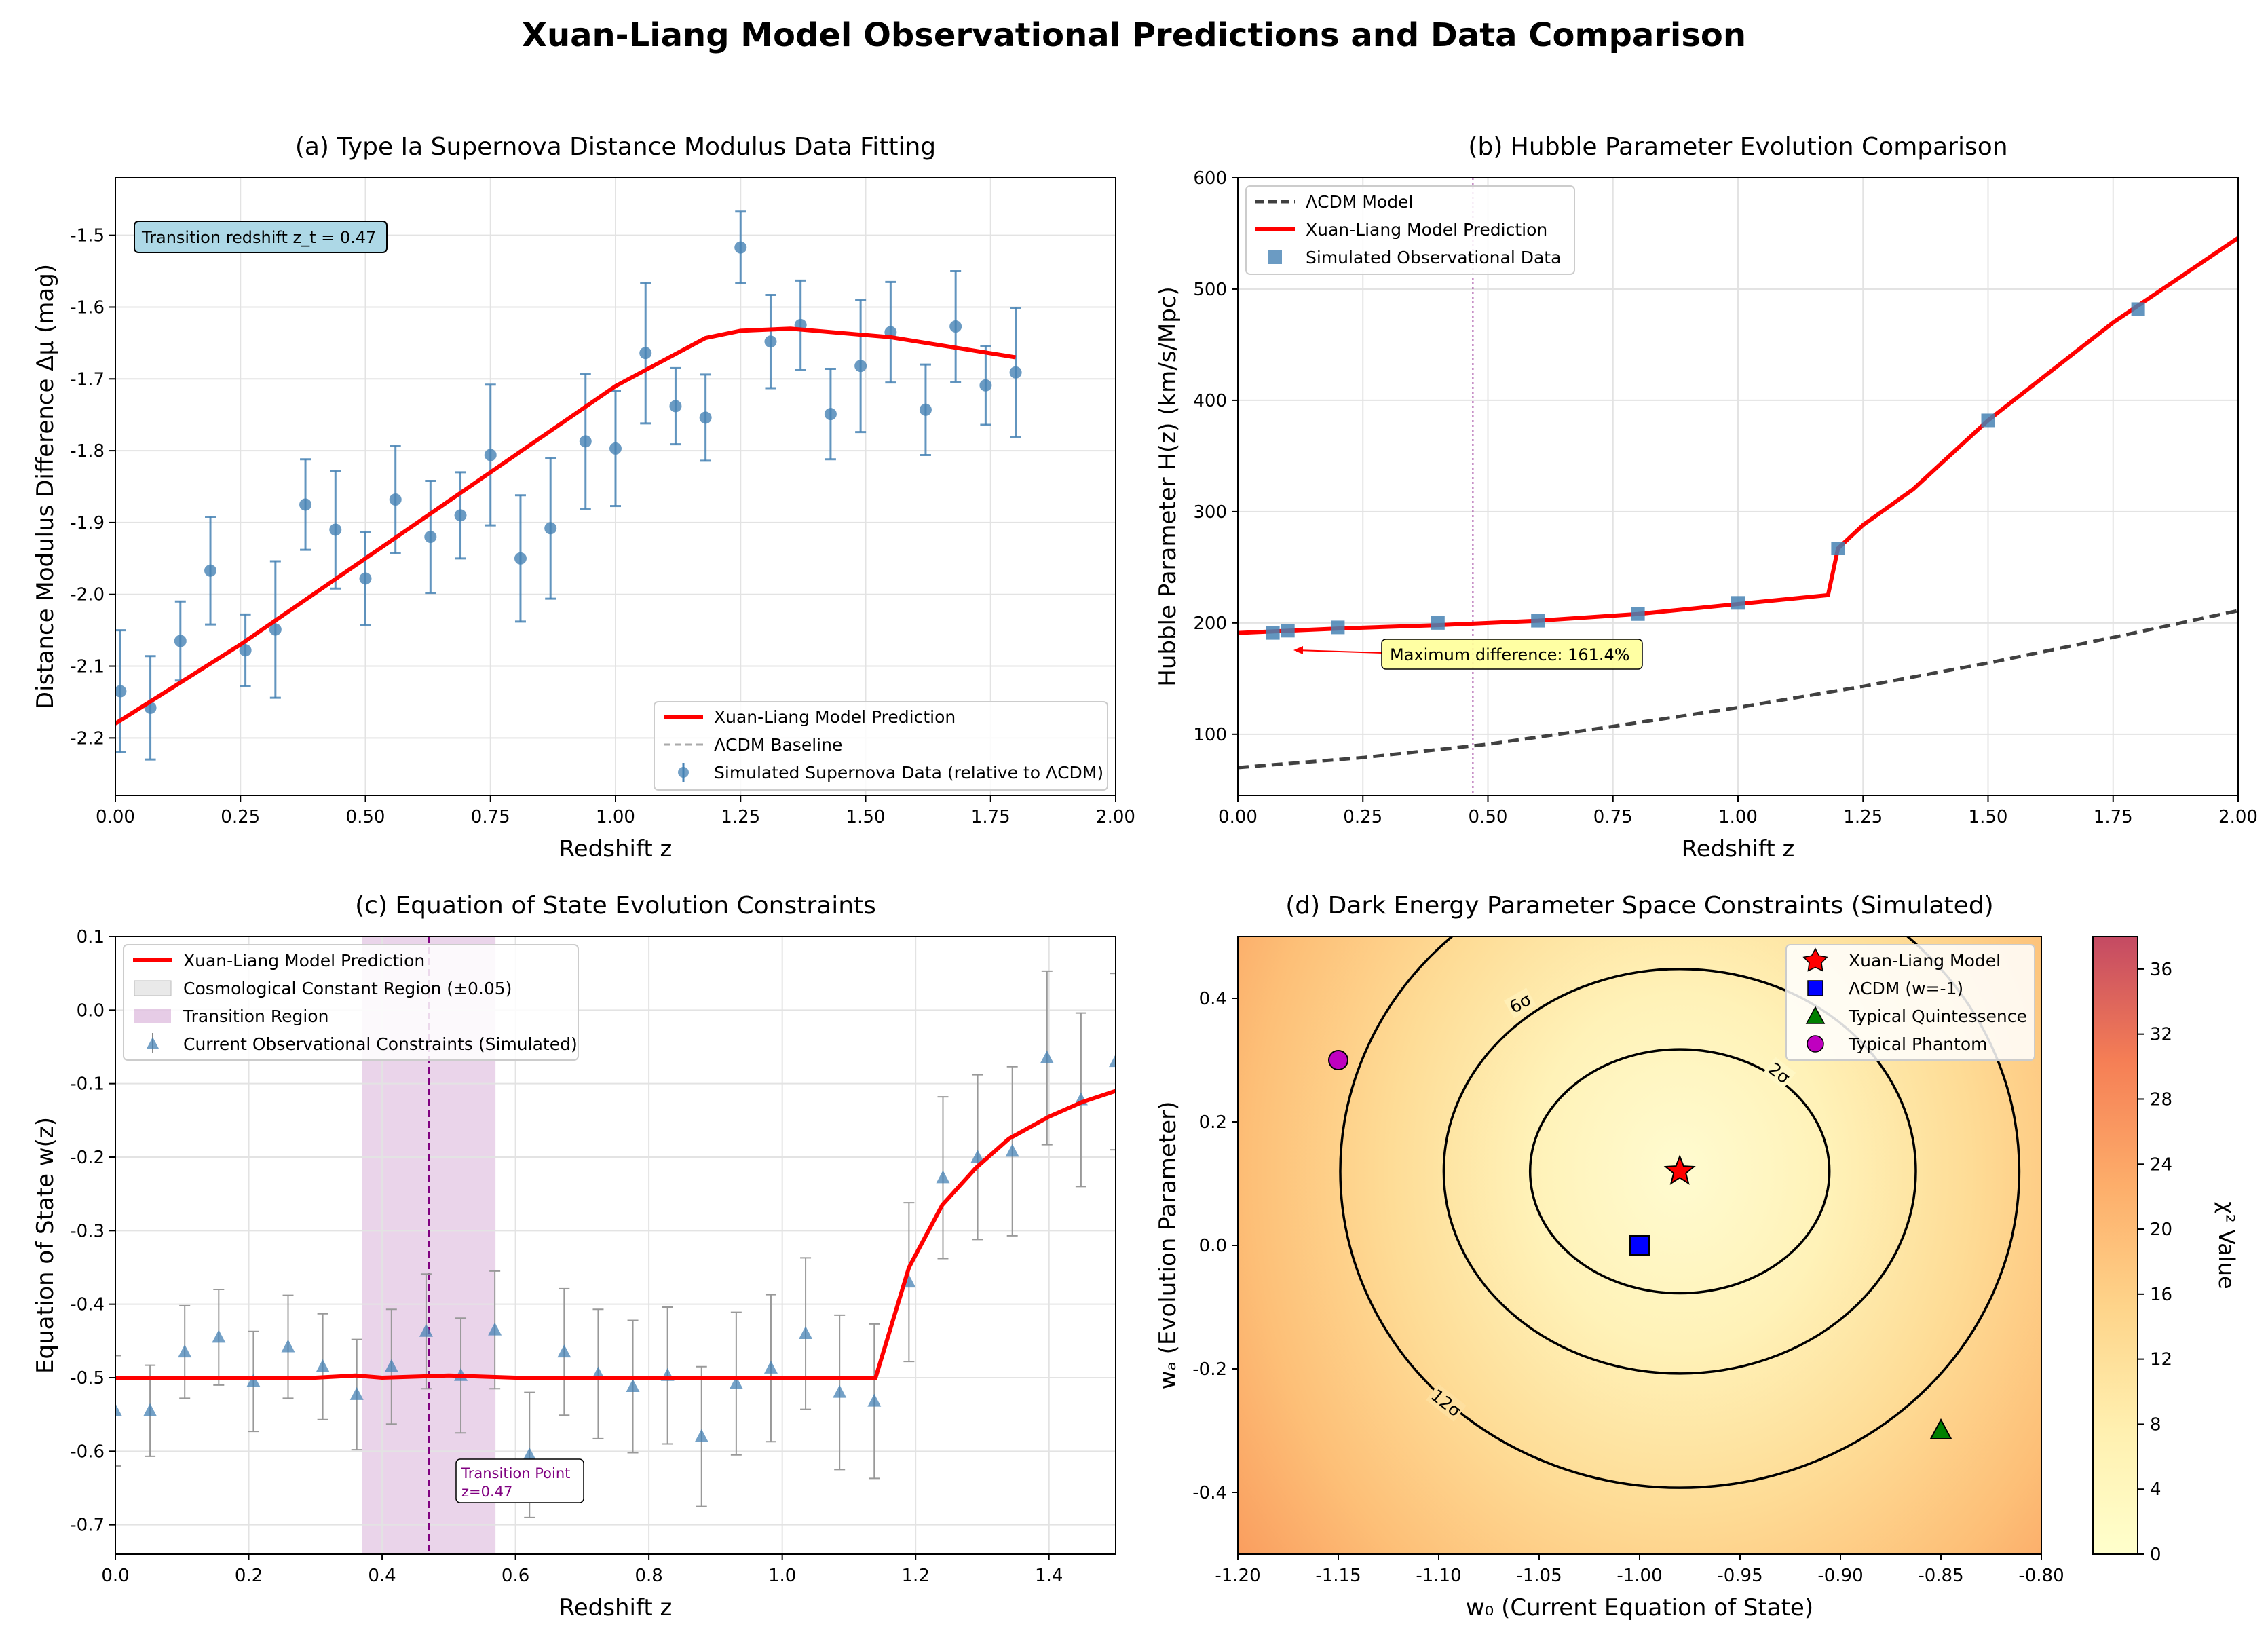 Image resolution: width=2268 pixels, height=1639 pixels. What do you see at coordinates (916, 1576) in the screenshot?
I see `c-x-tick-label-6: 1.2` at bounding box center [916, 1576].